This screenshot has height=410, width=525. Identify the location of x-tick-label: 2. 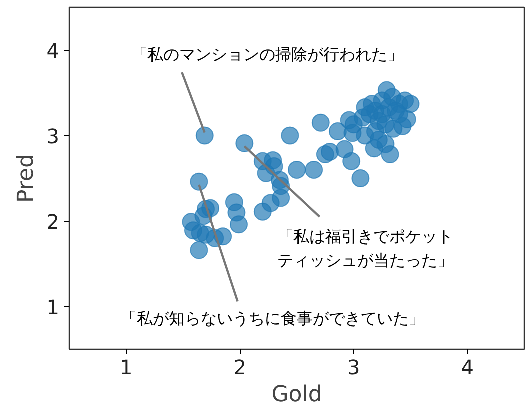
(240, 368).